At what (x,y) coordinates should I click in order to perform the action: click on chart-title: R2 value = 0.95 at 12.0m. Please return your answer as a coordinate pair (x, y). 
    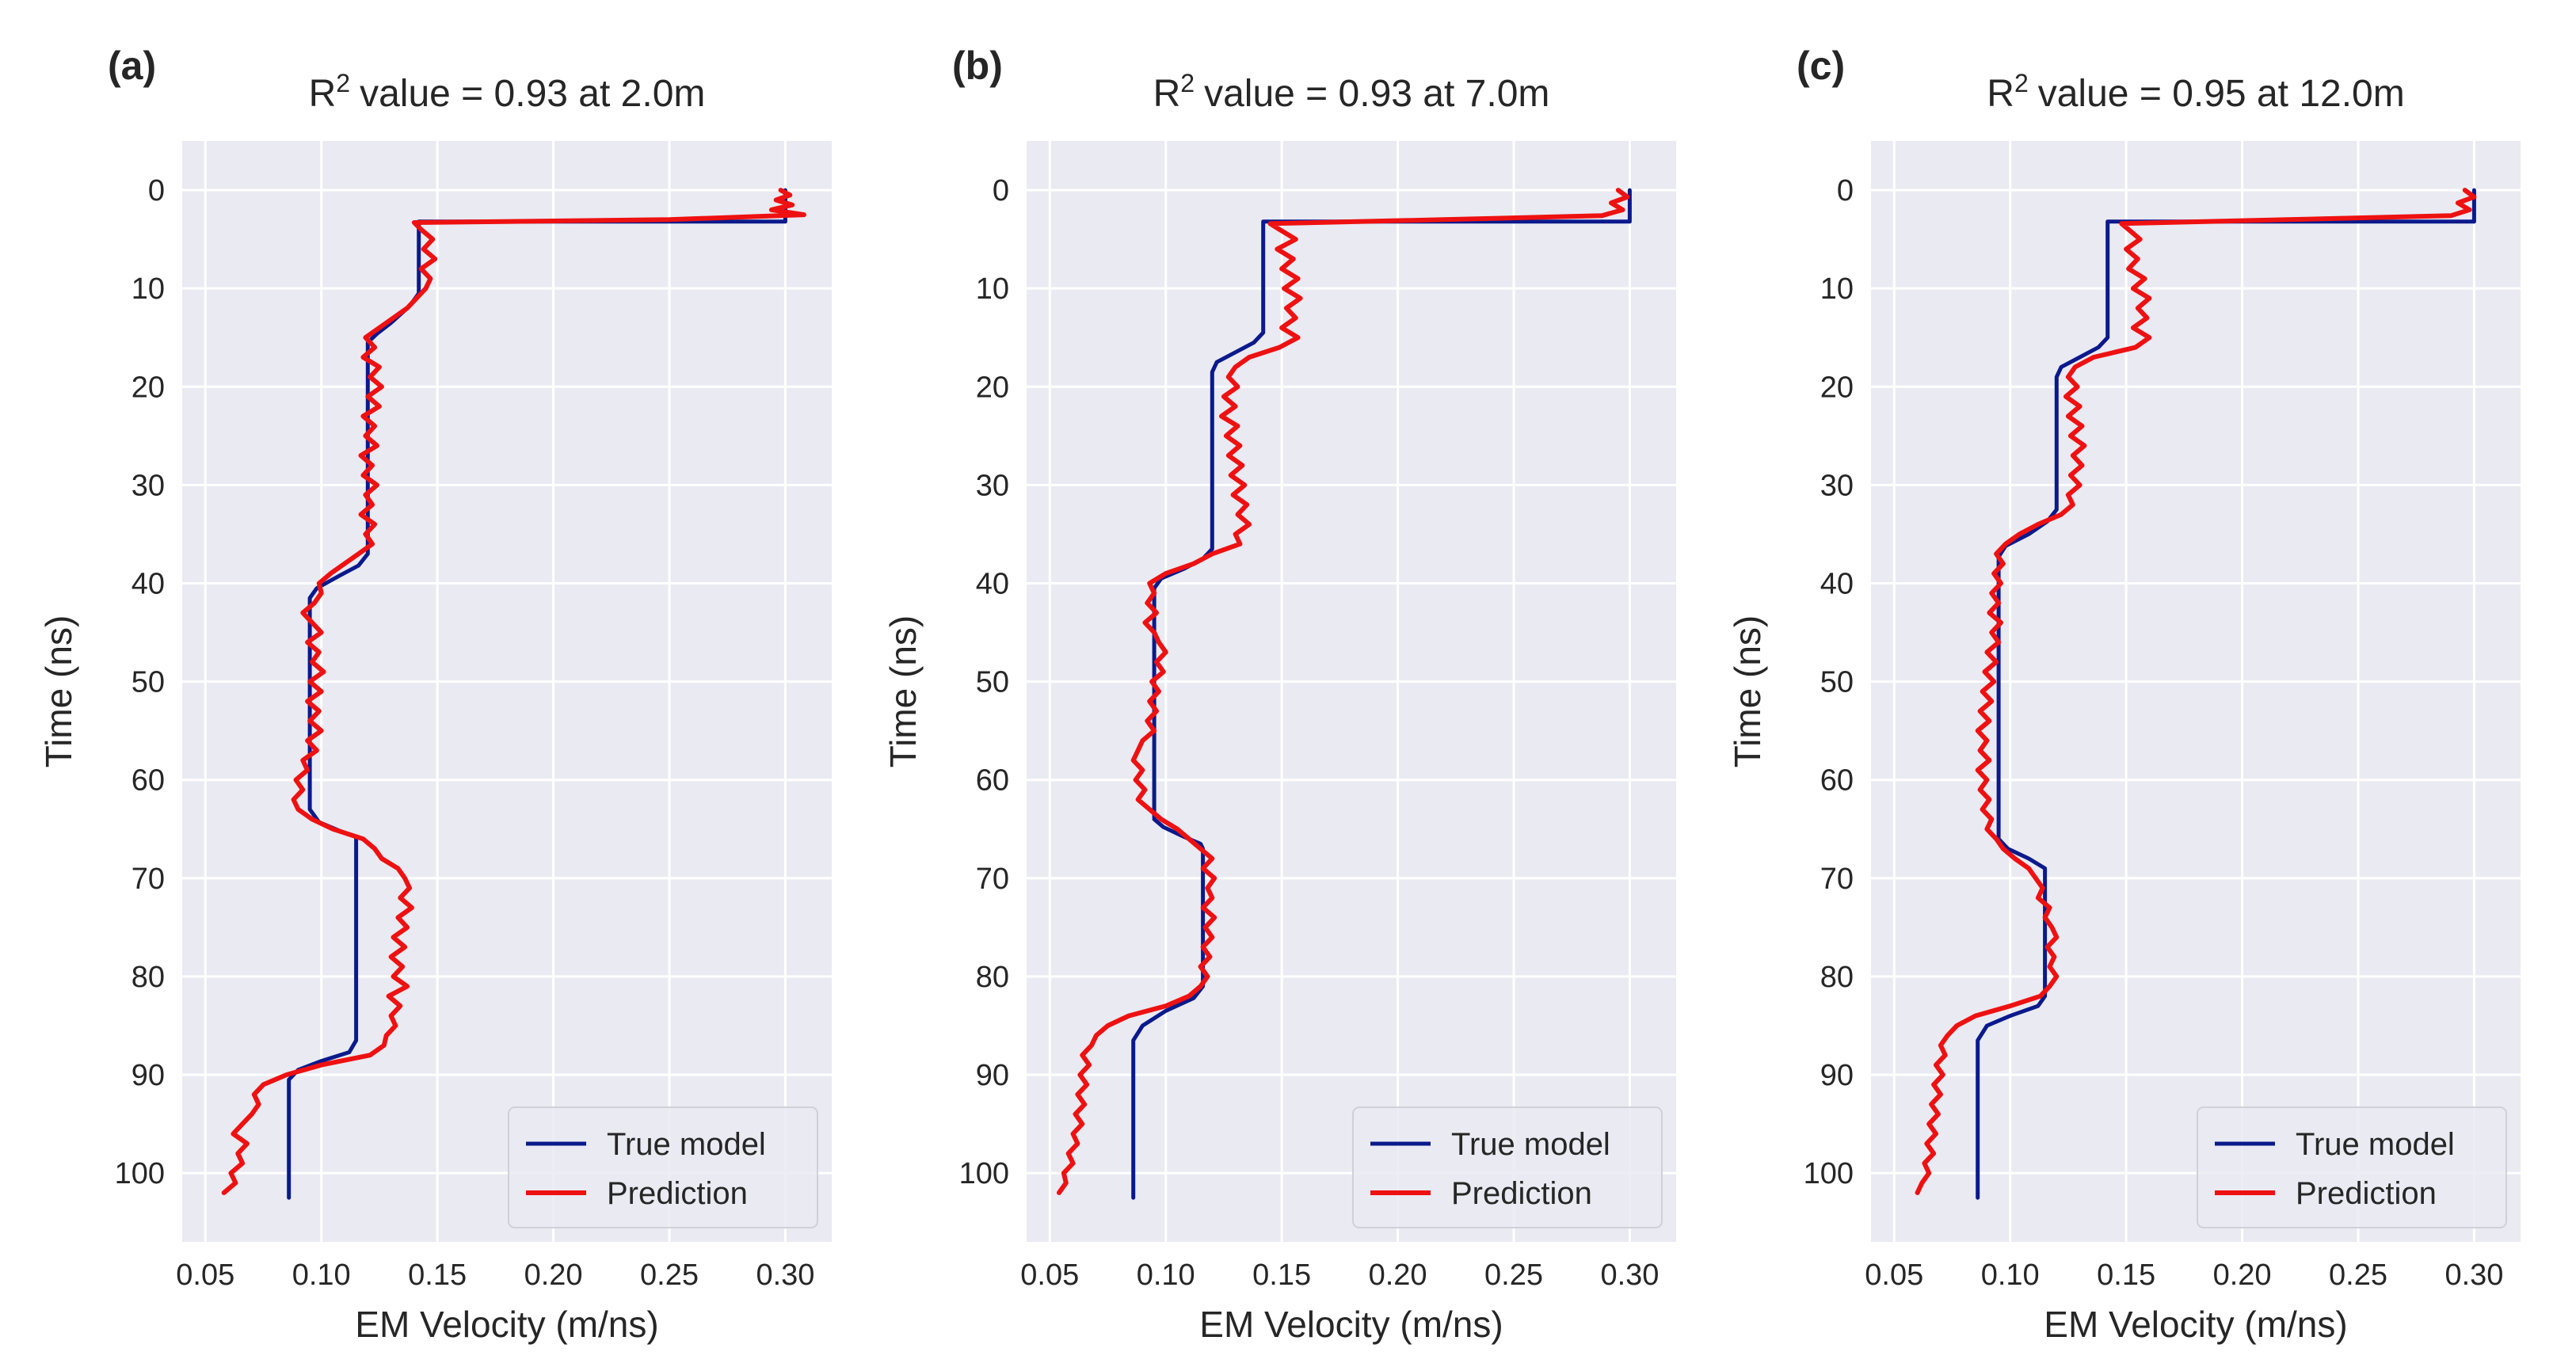
    Looking at the image, I should click on (2195, 92).